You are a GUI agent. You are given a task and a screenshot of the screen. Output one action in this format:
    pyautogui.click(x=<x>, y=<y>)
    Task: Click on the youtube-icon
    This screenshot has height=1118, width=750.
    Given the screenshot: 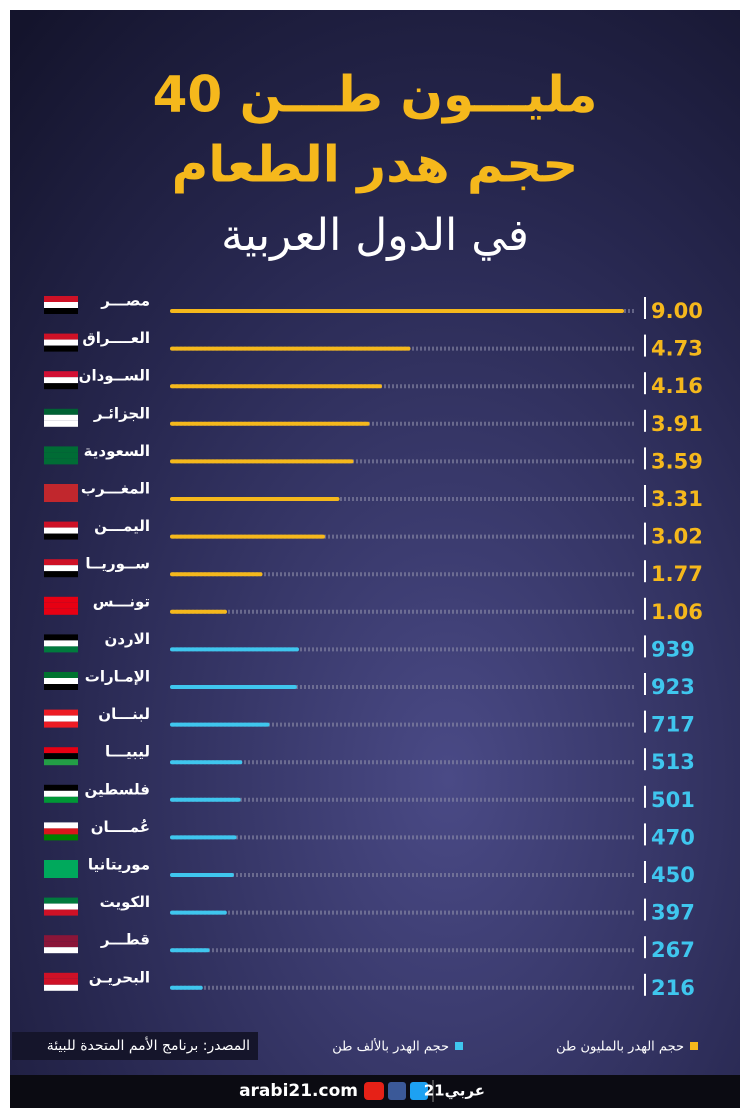 What is the action you would take?
    pyautogui.click(x=374, y=1091)
    